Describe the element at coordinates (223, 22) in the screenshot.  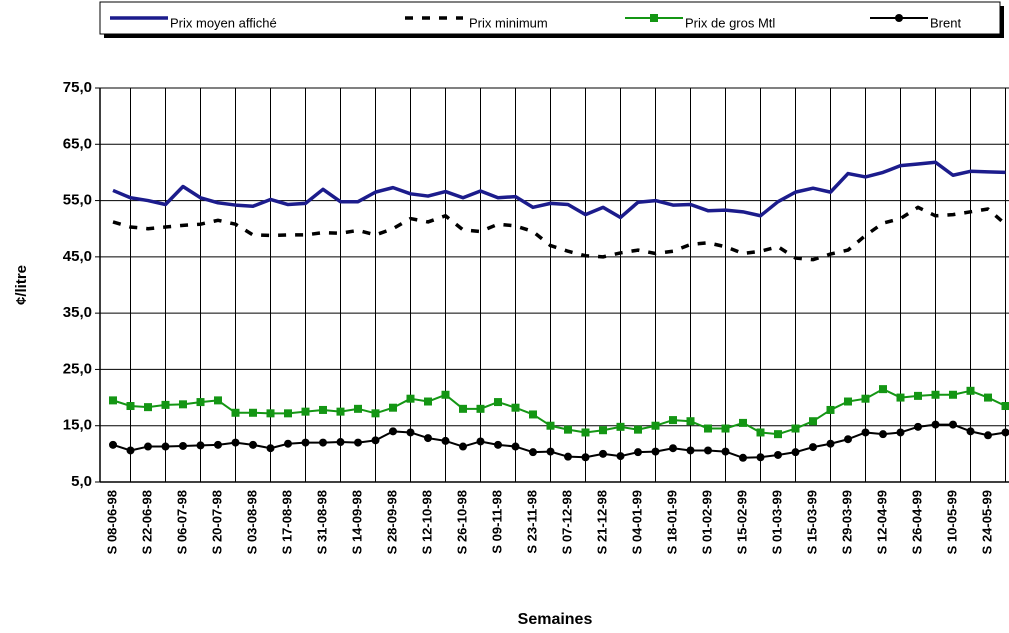
I see `legend-label: Prix moyen affiché` at that location.